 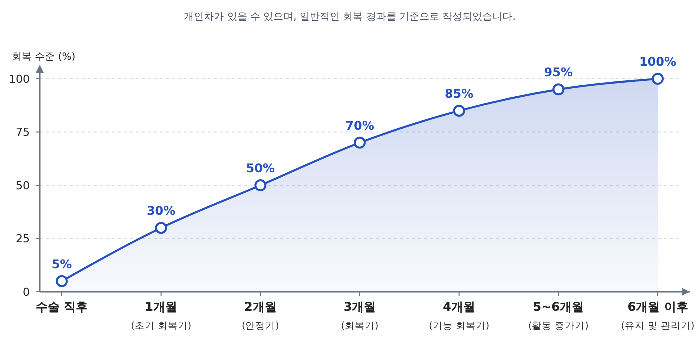 I want to click on data-label: 30%, so click(x=161, y=211).